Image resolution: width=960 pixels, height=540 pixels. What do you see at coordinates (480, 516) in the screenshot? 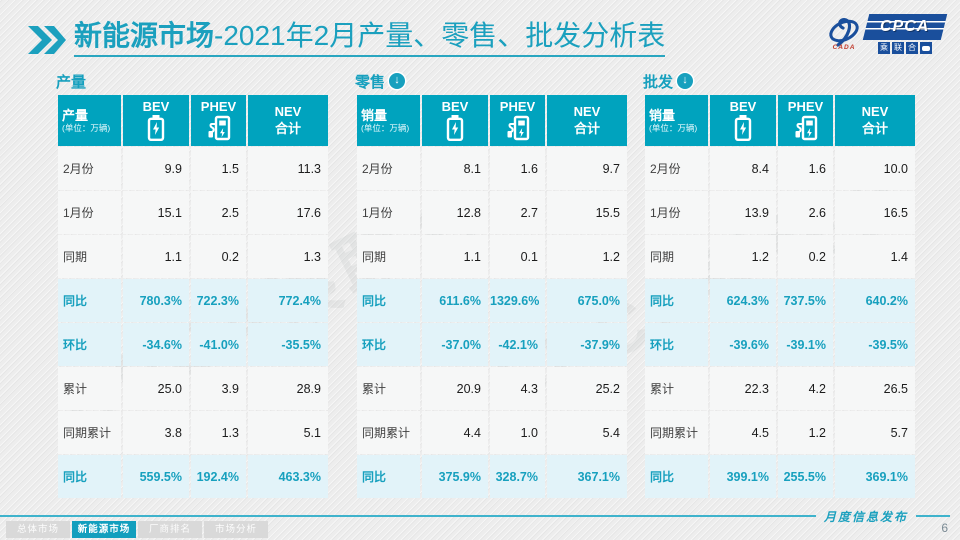
I see `footer-rule: 月度信息发布` at bounding box center [480, 516].